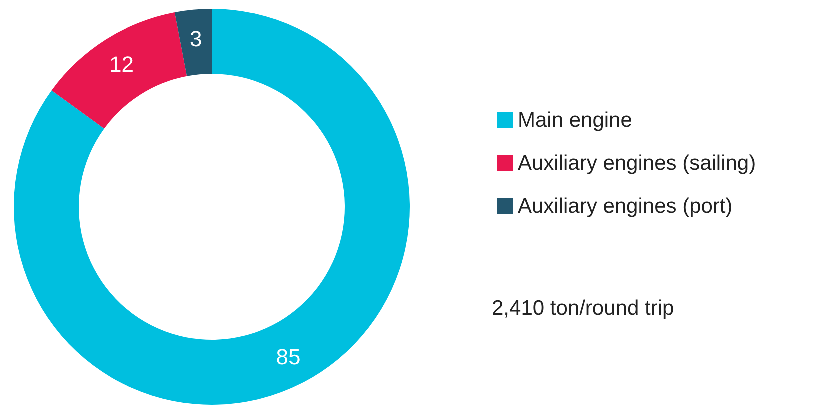 This screenshot has height=405, width=833. I want to click on data-label: 85, so click(288, 357).